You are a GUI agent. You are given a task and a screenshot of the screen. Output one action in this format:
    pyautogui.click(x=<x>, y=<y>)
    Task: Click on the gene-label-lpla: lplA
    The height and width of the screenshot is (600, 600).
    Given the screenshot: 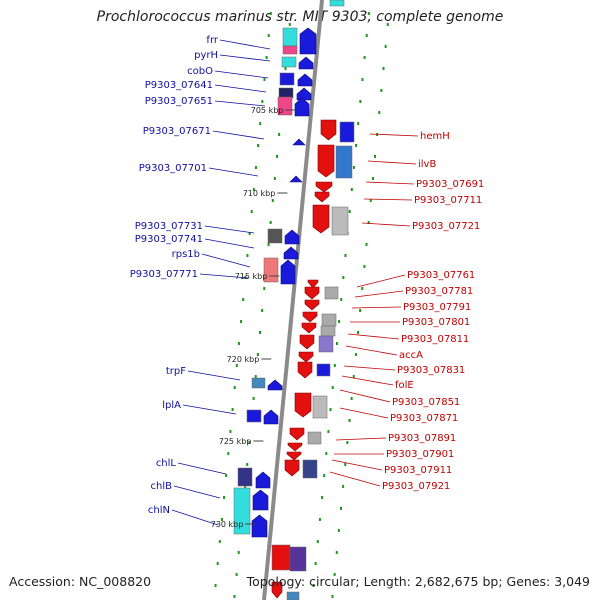 What is the action you would take?
    pyautogui.click(x=171, y=405)
    